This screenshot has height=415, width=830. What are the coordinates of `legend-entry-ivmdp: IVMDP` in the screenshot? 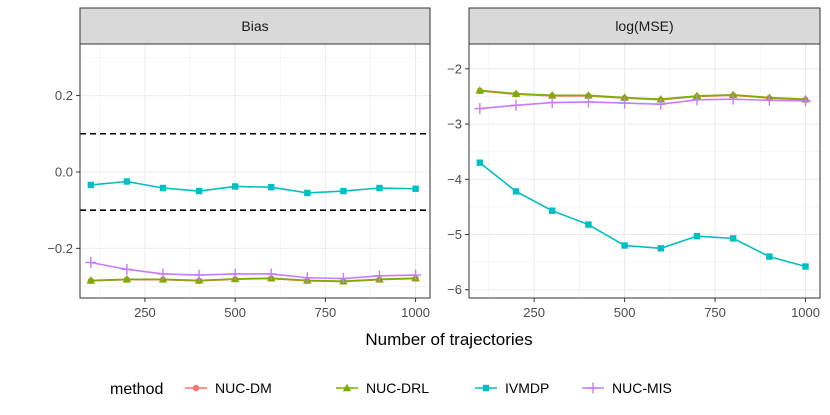 It's located at (512, 388).